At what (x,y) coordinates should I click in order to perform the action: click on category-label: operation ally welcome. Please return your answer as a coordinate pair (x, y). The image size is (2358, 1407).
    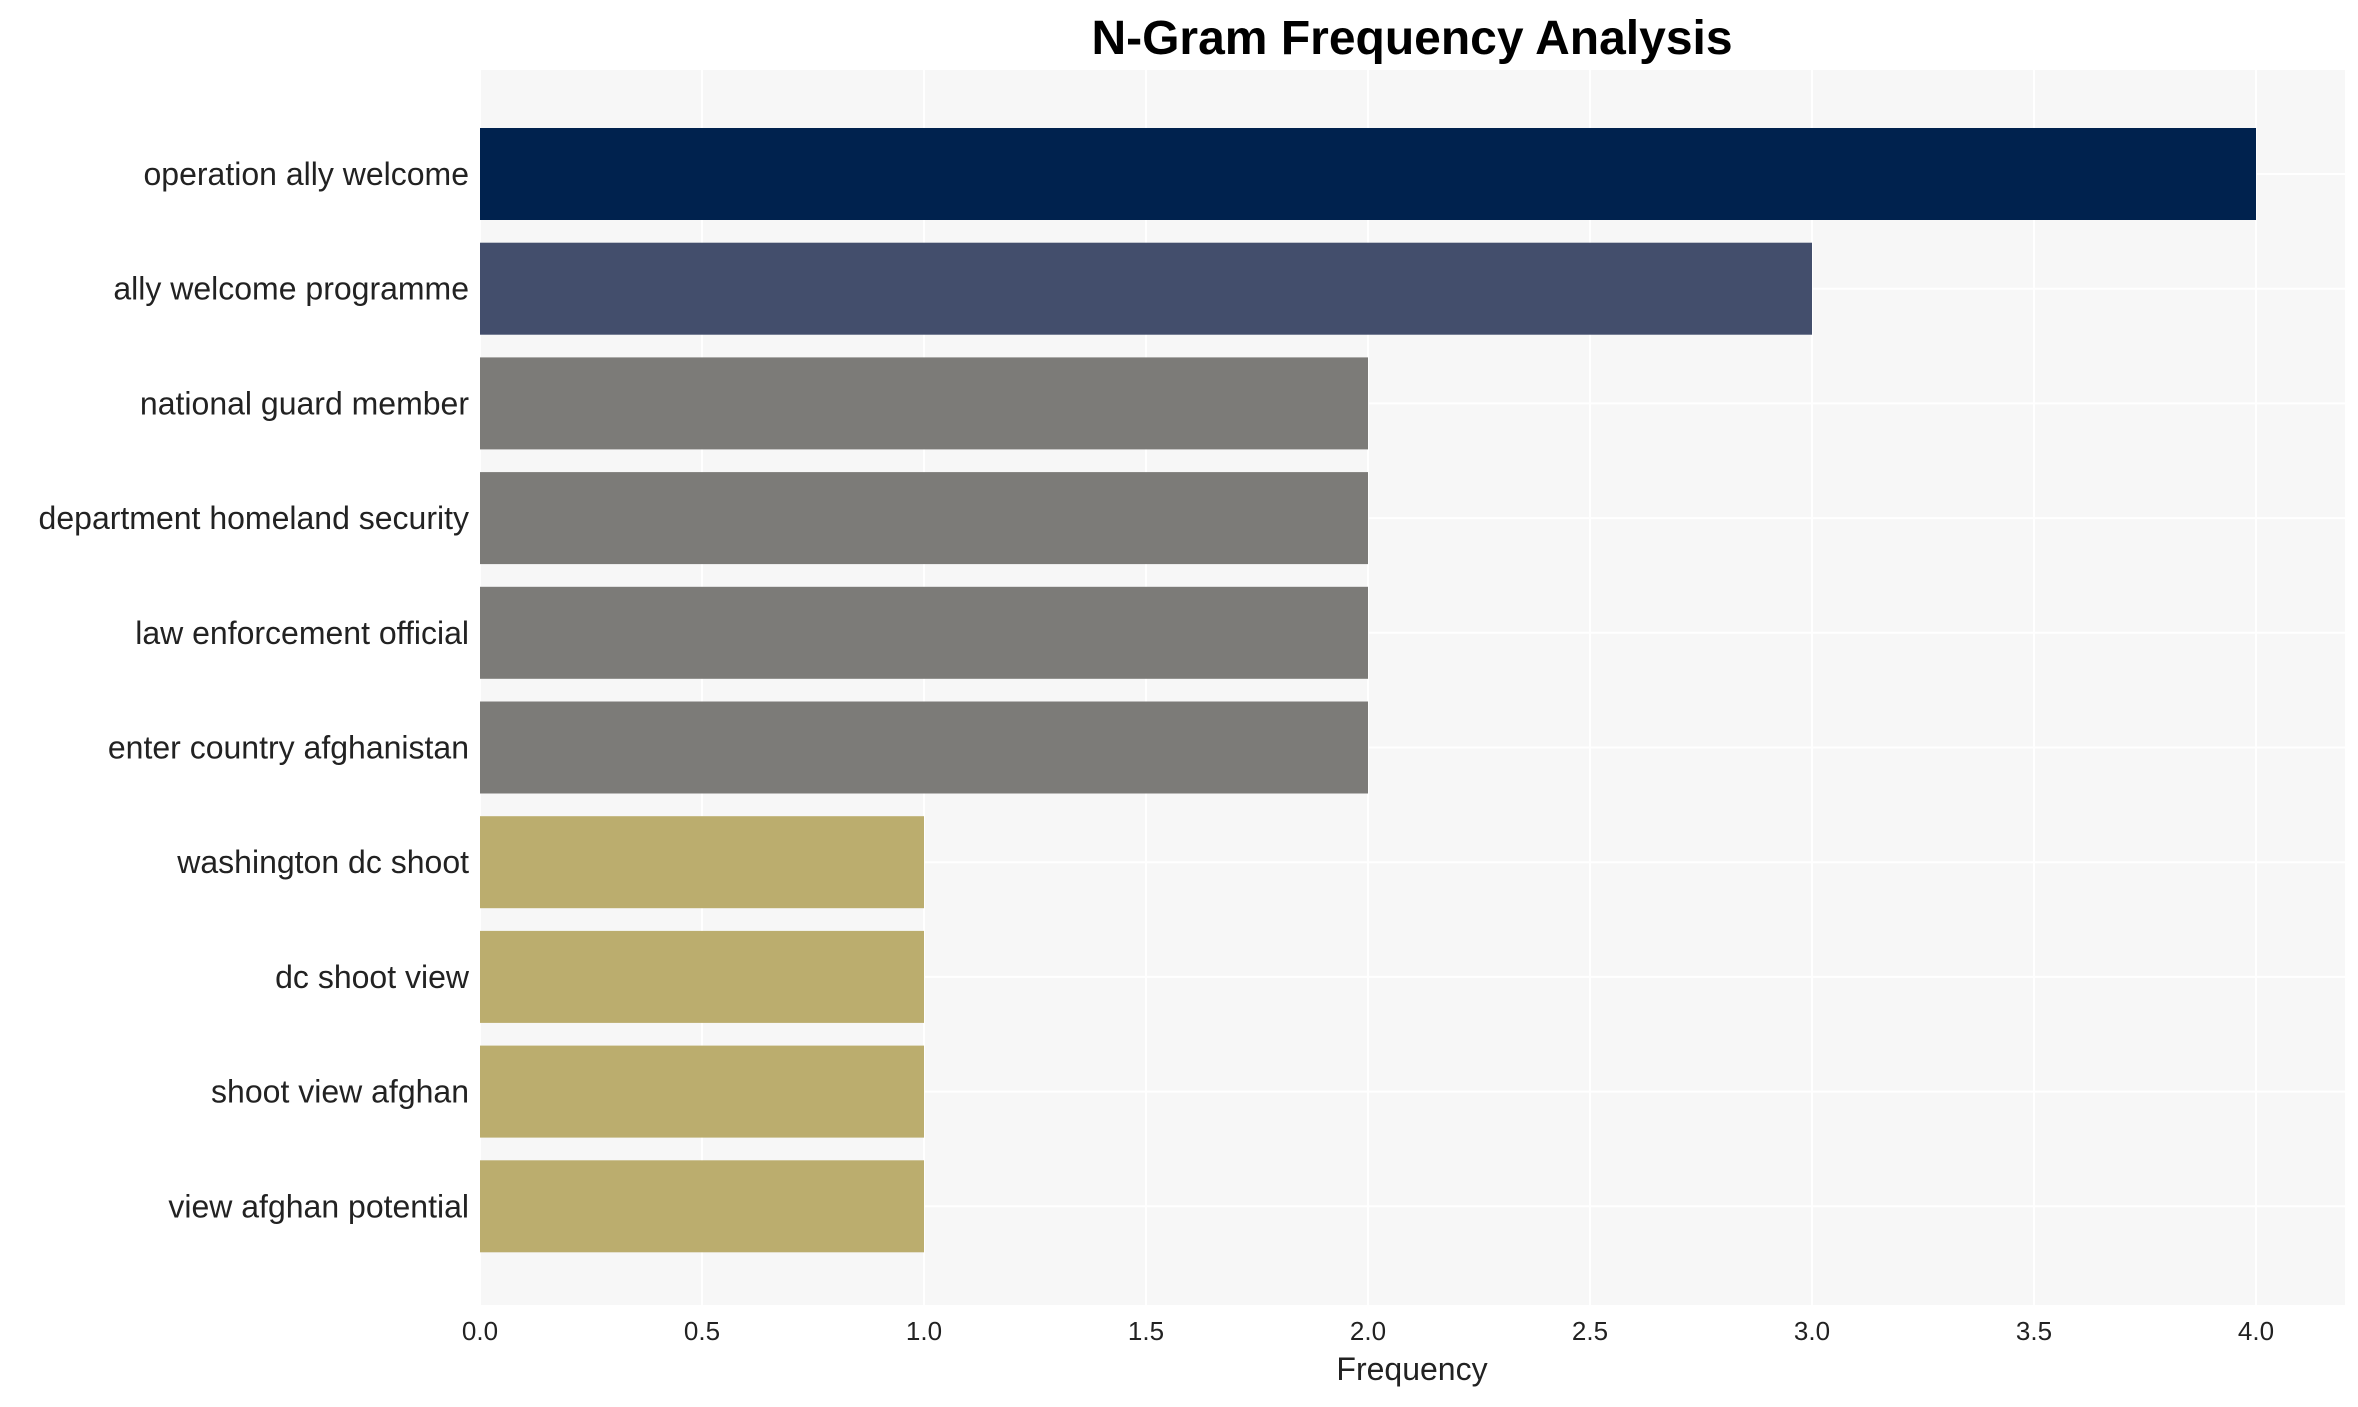
    Looking at the image, I should click on (307, 174).